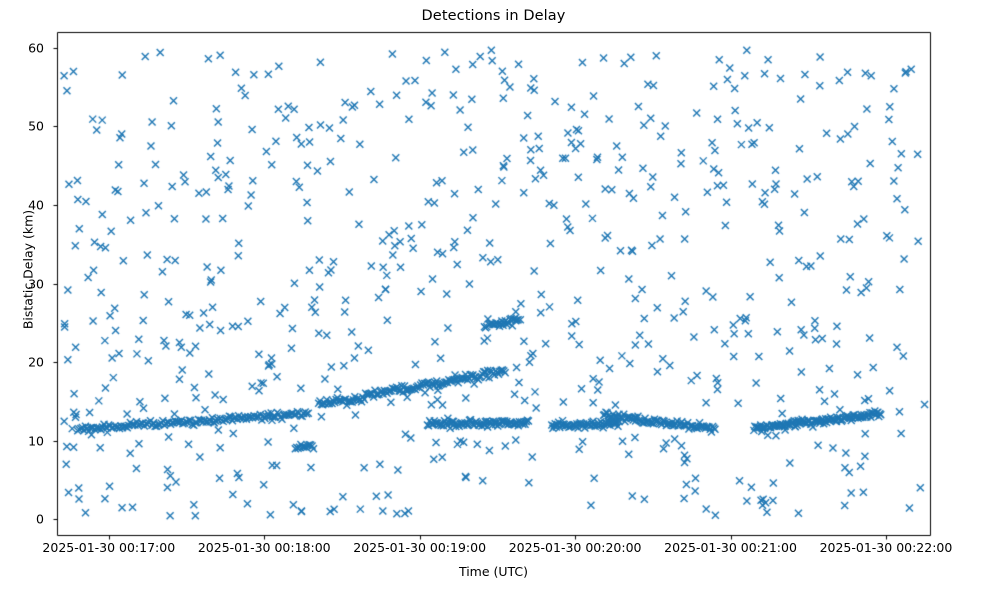 The height and width of the screenshot is (590, 987). Describe the element at coordinates (36, 283) in the screenshot. I see `y-tick-label: 30` at that location.